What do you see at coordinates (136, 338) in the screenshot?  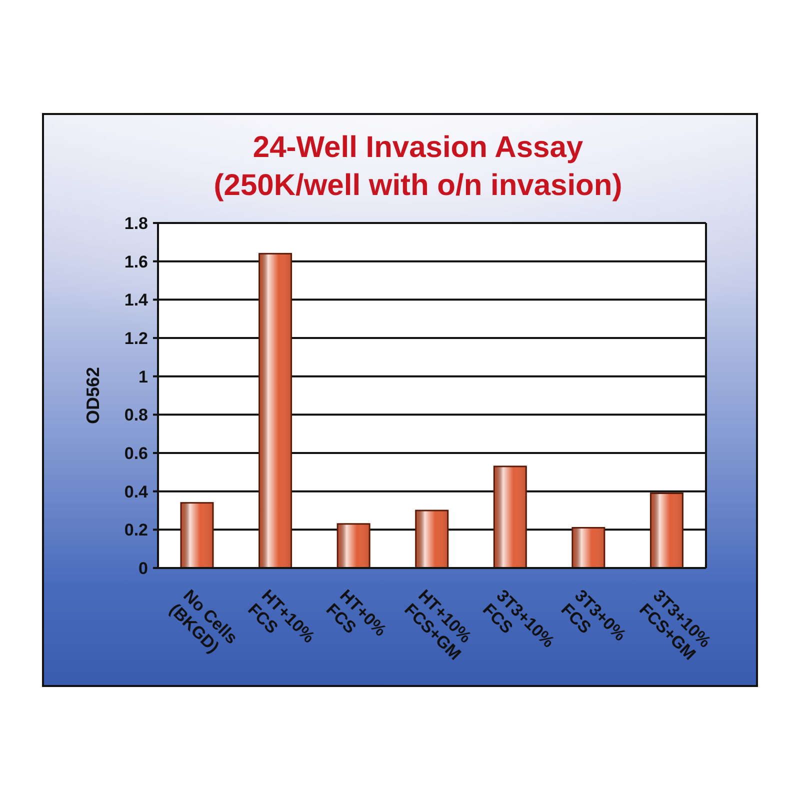 I see `y-tick-label: 1.2` at bounding box center [136, 338].